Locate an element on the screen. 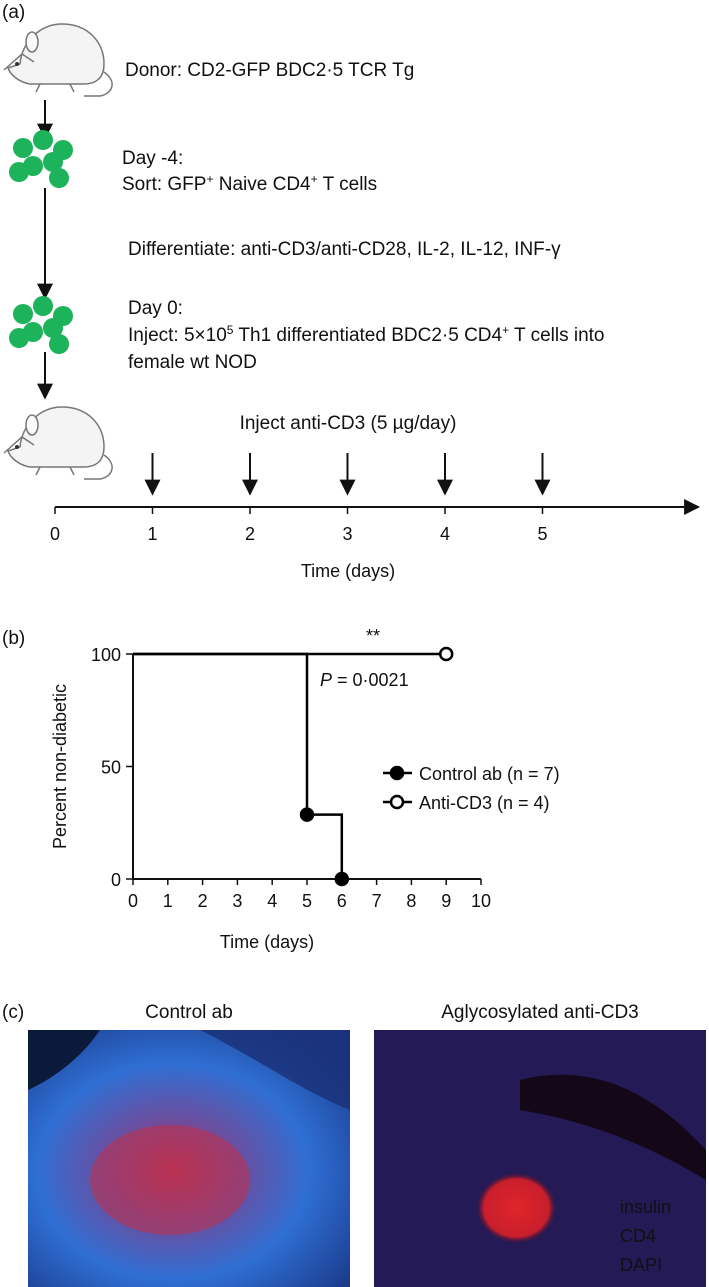 Image resolution: width=709 pixels, height=1287 pixels. x-tick-label: 10 is located at coordinates (481, 901).